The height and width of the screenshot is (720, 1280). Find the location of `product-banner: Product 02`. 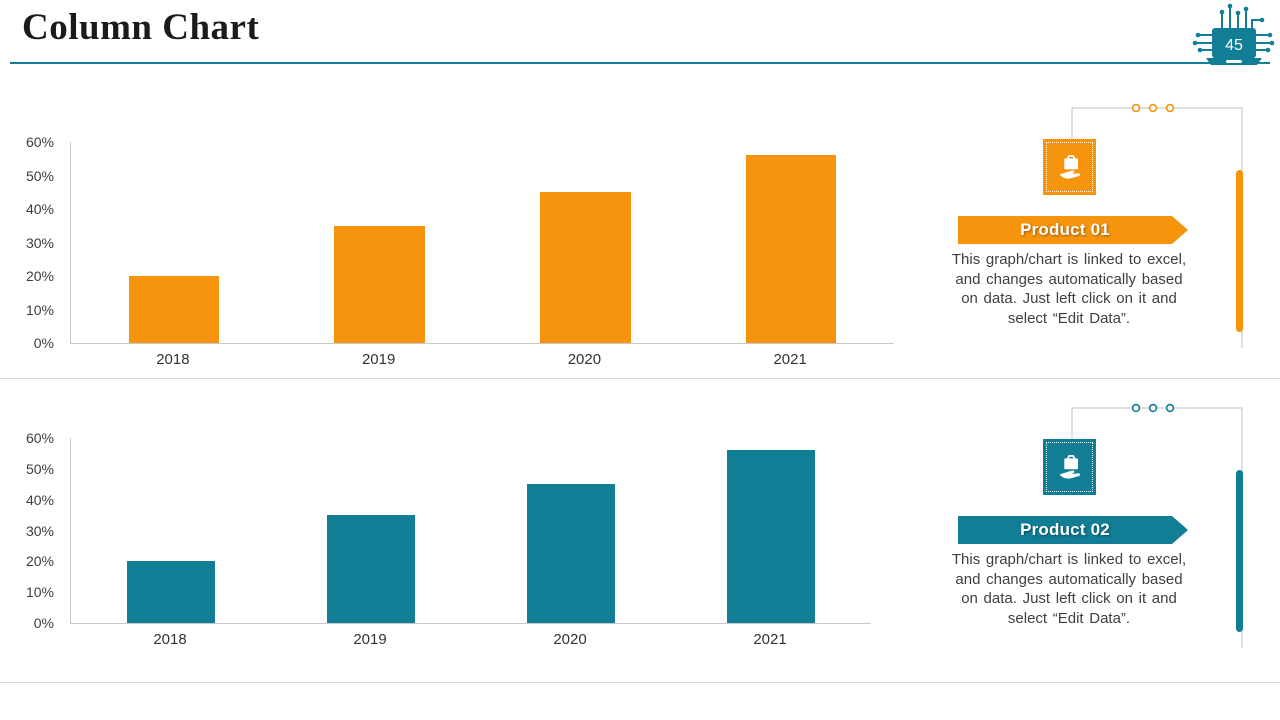

product-banner: Product 02 is located at coordinates (1073, 530).